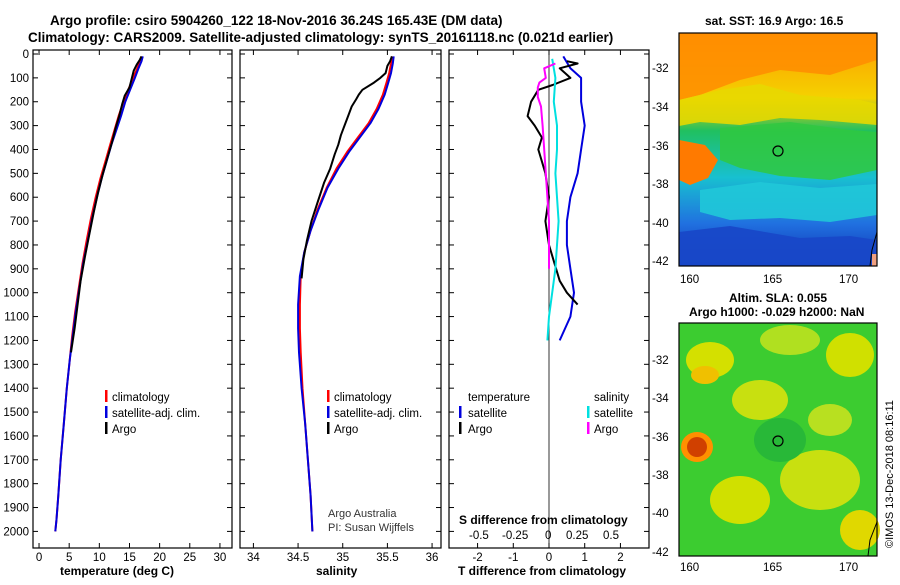 The image size is (900, 585). I want to click on x-tick-label: 2, so click(620, 558).